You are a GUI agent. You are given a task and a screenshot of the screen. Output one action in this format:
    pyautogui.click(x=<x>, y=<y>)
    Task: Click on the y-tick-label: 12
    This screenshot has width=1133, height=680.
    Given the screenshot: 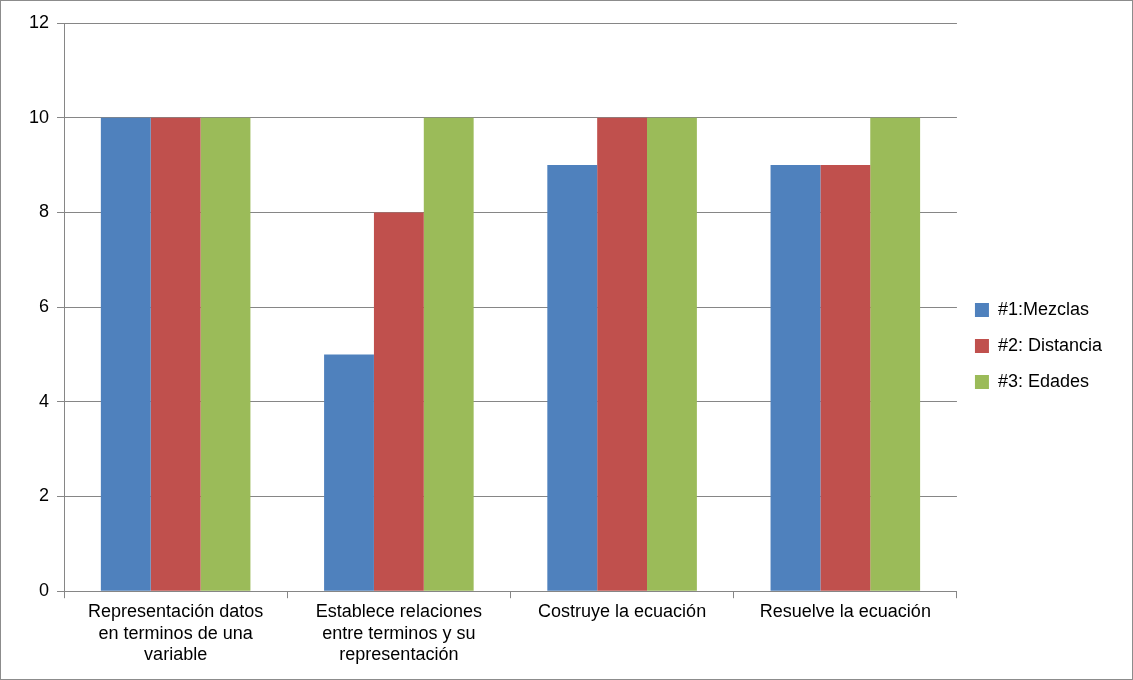 What is the action you would take?
    pyautogui.click(x=39, y=21)
    